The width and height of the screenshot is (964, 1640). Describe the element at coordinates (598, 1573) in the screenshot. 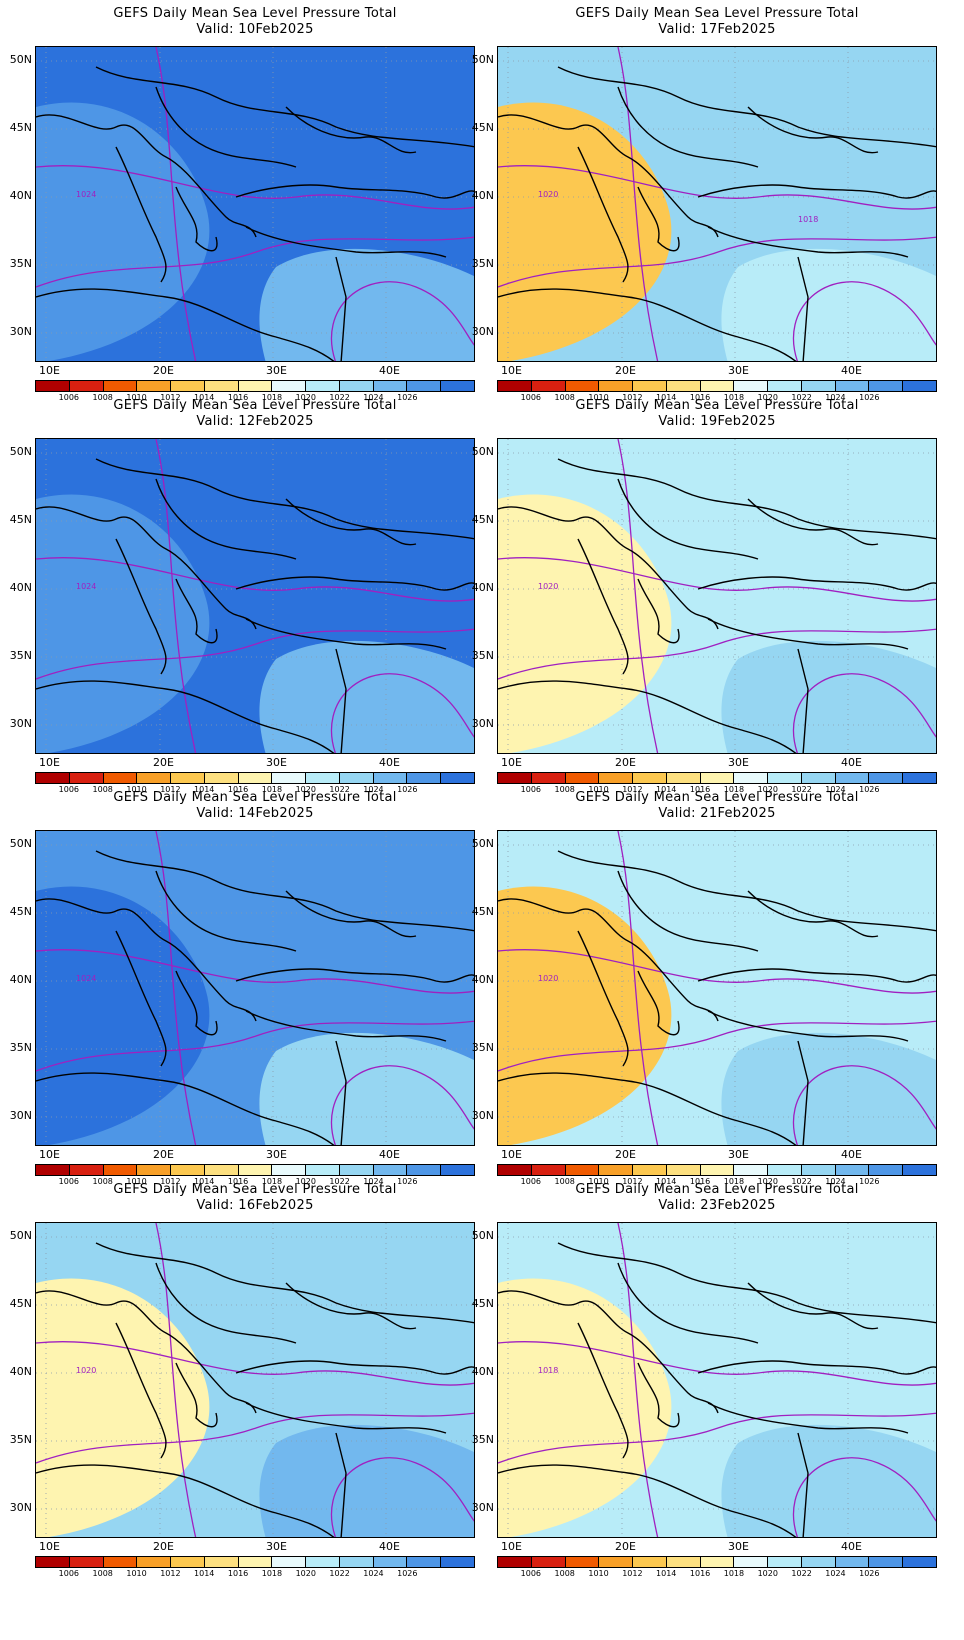

I see `colorbar-tick-label: 1010` at that location.